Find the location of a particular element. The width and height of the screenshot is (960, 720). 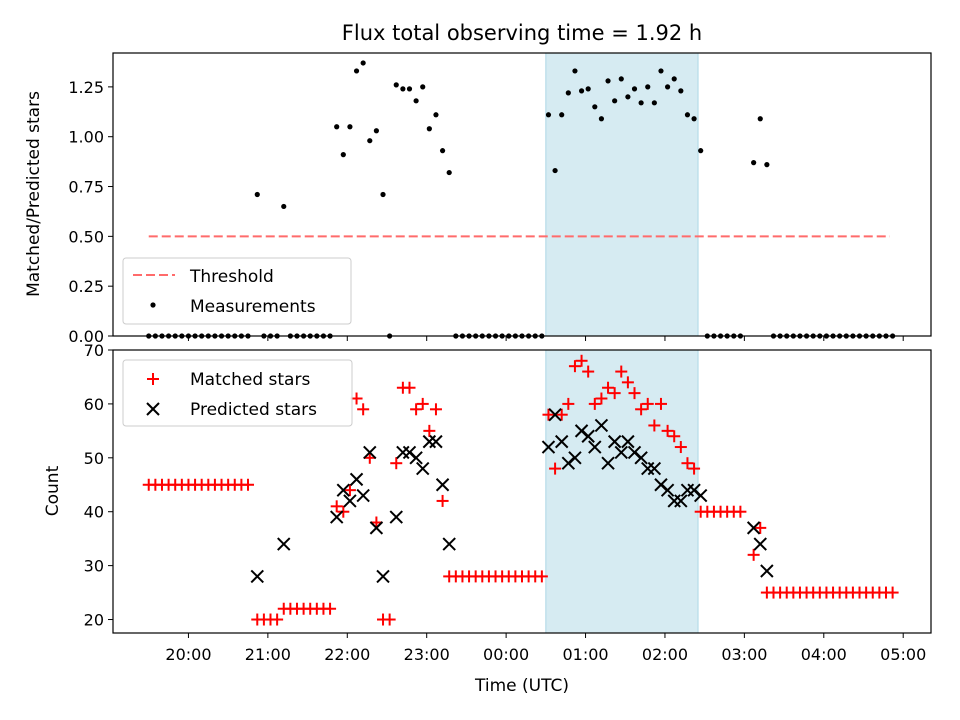

bot-ytick-label: 60 is located at coordinates (94, 404).